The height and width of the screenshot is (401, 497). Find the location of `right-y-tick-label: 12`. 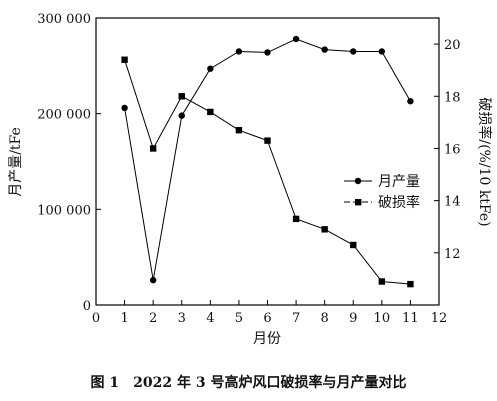

right-y-tick-label: 12 is located at coordinates (452, 254).